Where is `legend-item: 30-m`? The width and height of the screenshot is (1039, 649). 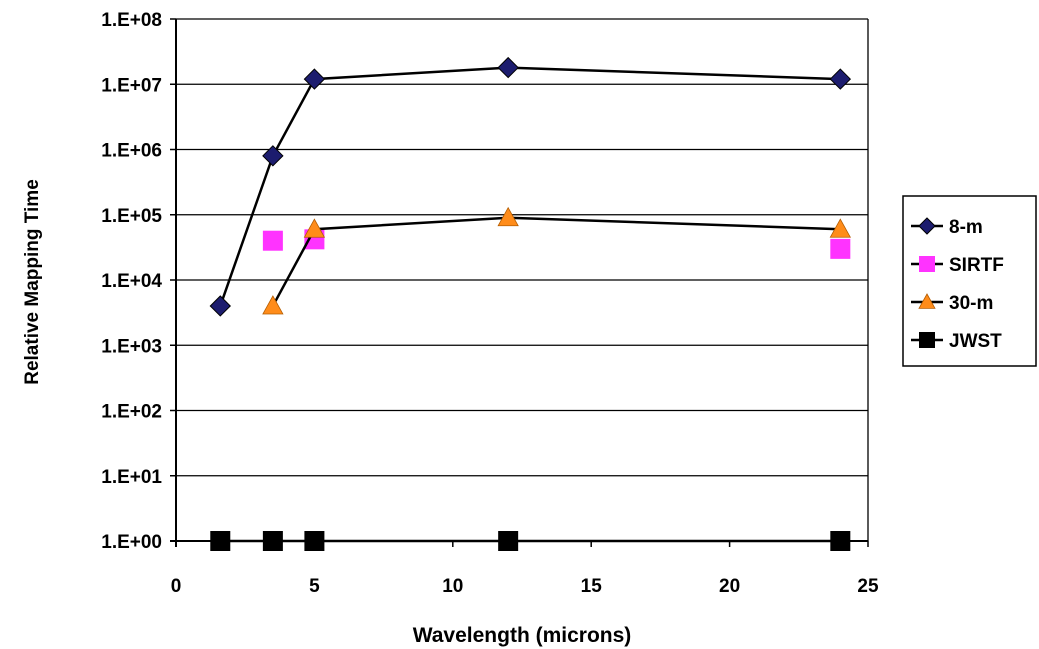 legend-item: 30-m is located at coordinates (952, 303).